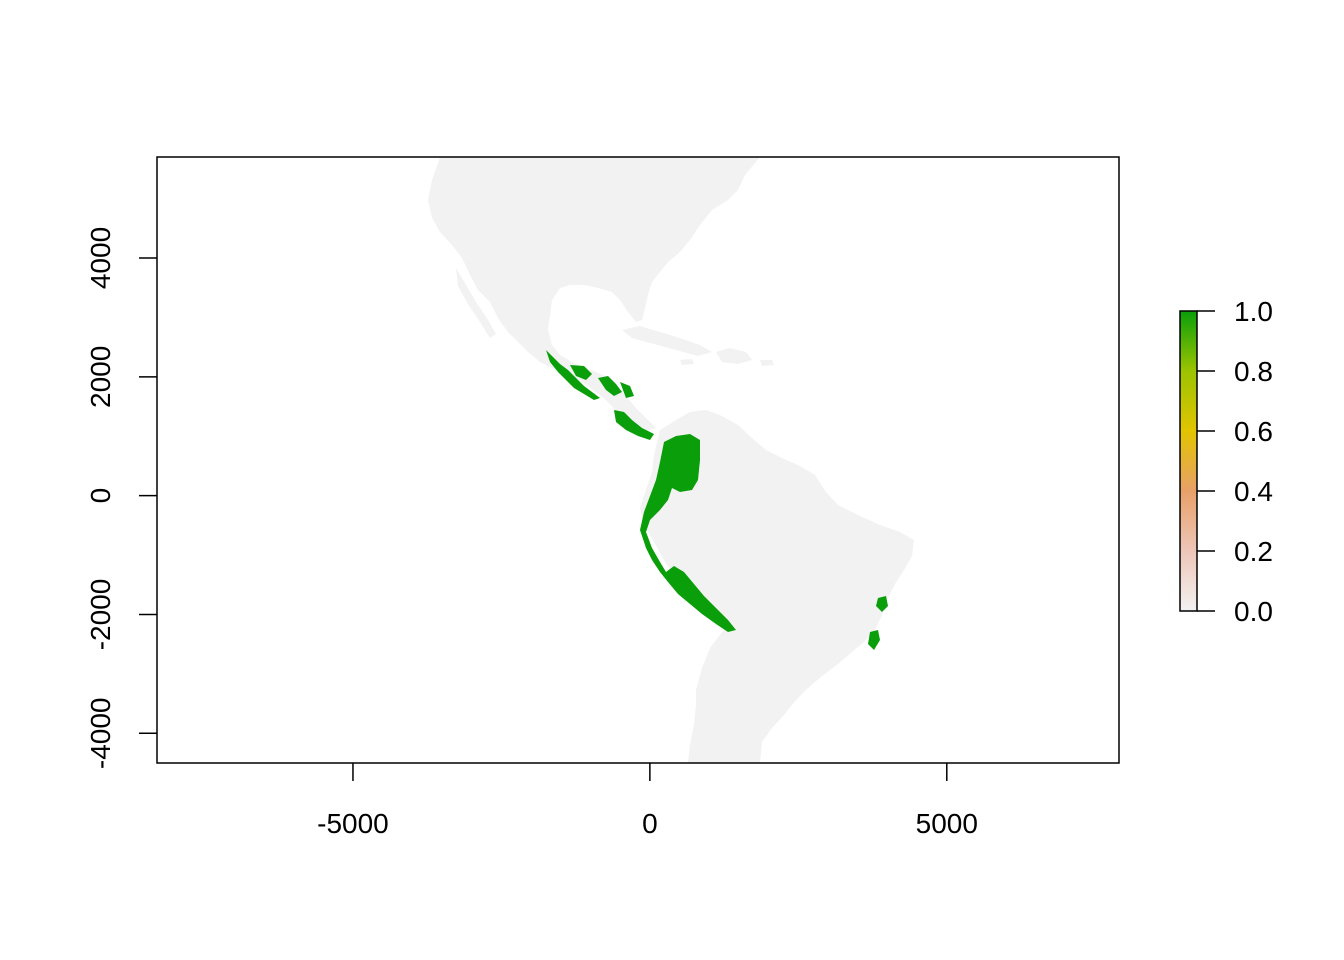  I want to click on legend-bar, so click(1188, 461).